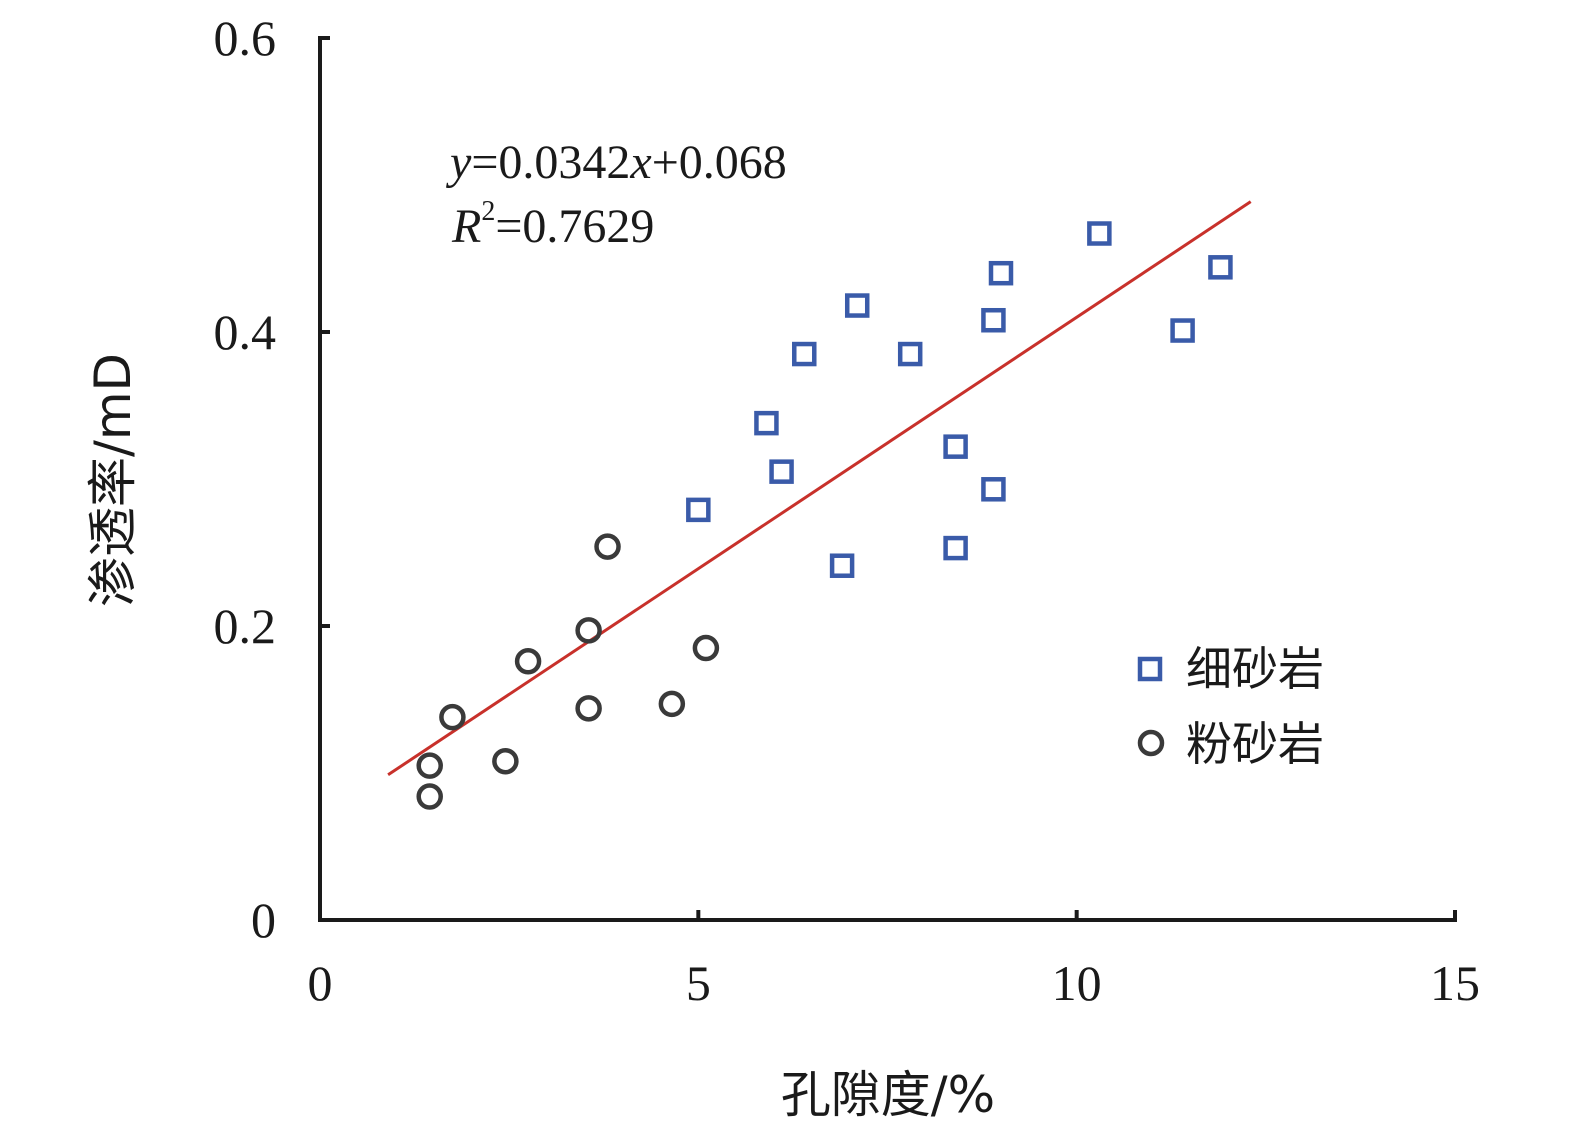 This screenshot has height=1142, width=1575. I want to click on equation-y-var: y, so click(458, 162).